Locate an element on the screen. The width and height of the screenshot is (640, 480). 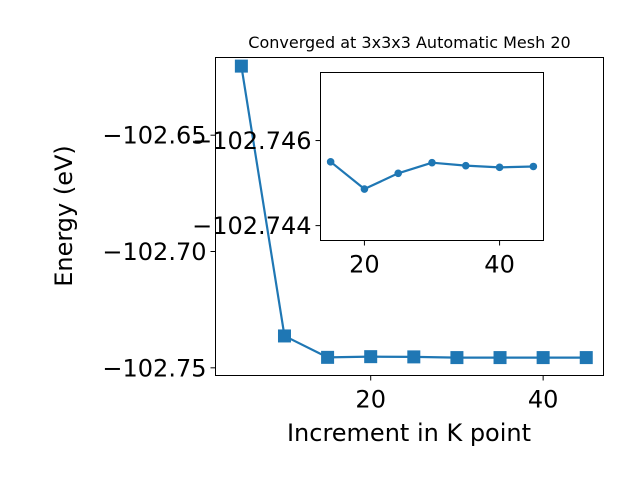
y-axis-label: Energy (eV) is located at coordinates (64, 216).